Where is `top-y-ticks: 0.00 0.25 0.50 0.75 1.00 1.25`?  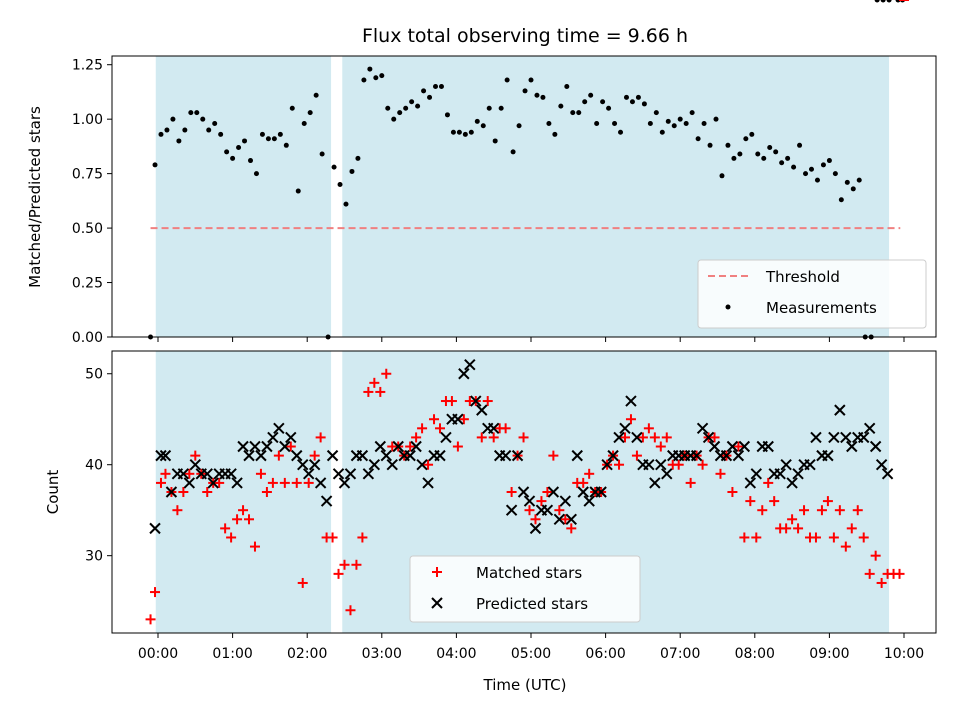
top-y-ticks: 0.00 0.25 0.50 0.75 1.00 1.25 is located at coordinates (92, 202).